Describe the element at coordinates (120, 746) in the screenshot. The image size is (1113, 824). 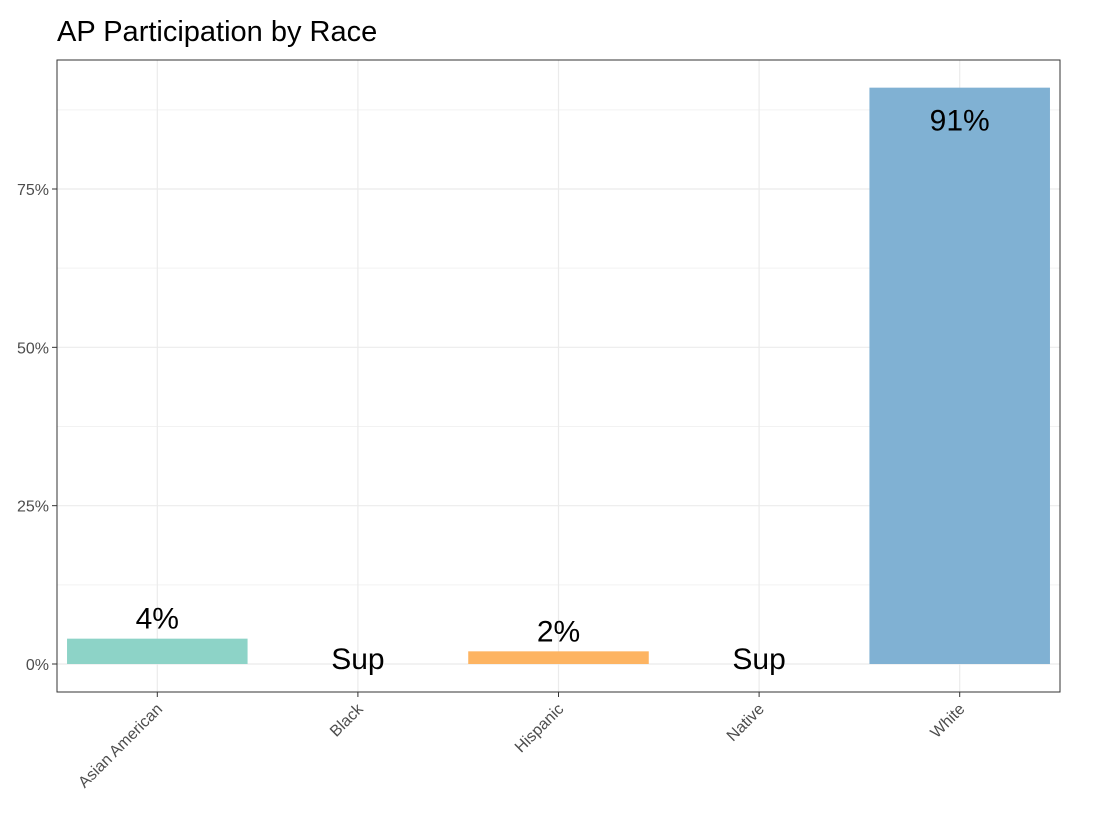
I see `x-tick-label: Asian American` at that location.